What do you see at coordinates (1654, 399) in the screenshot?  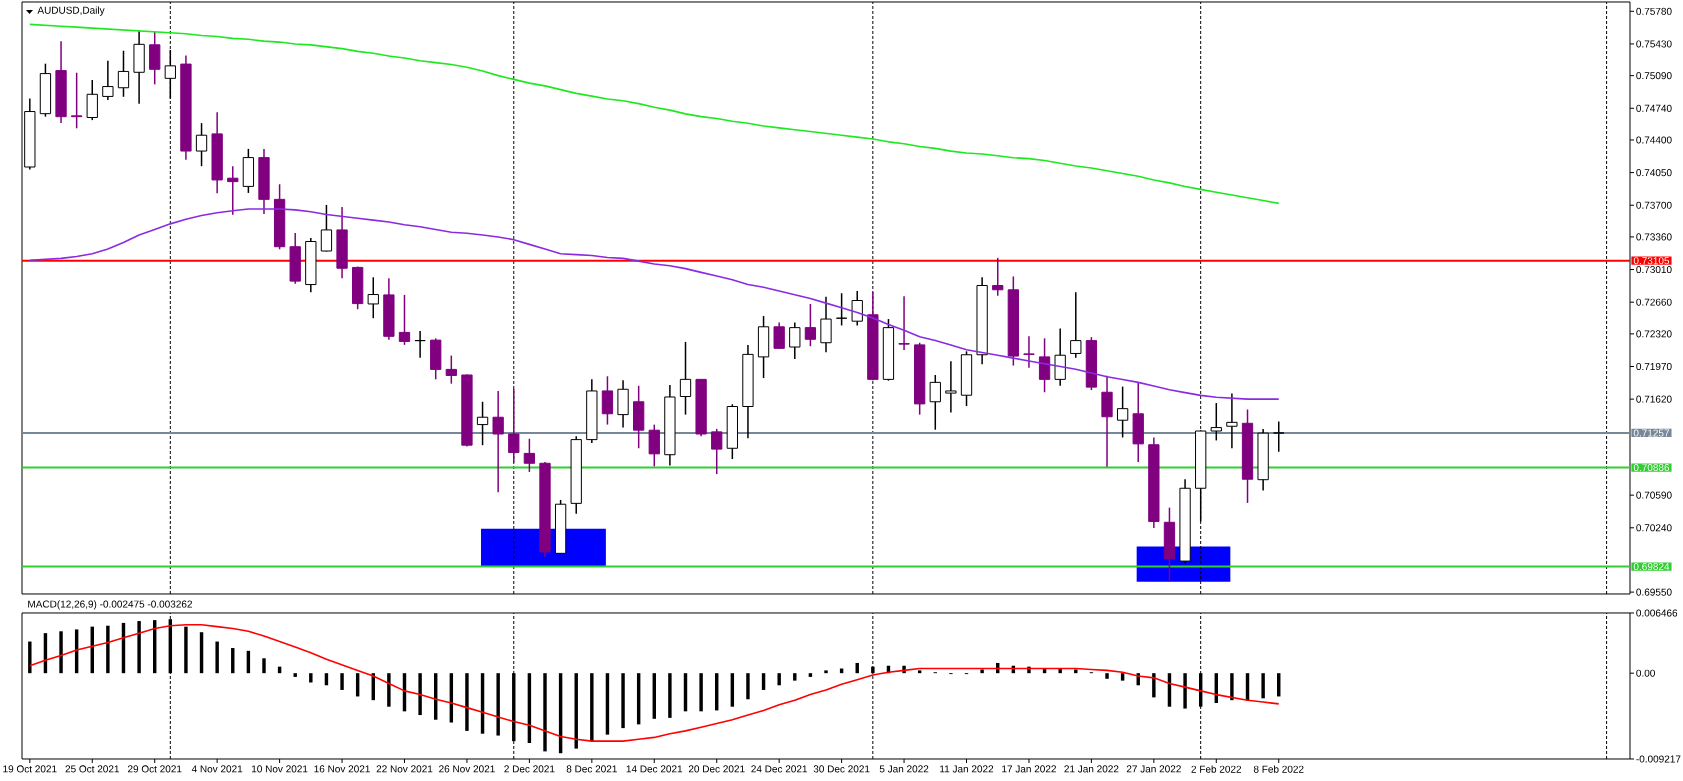 I see `y-tick-label: 0.71620` at bounding box center [1654, 399].